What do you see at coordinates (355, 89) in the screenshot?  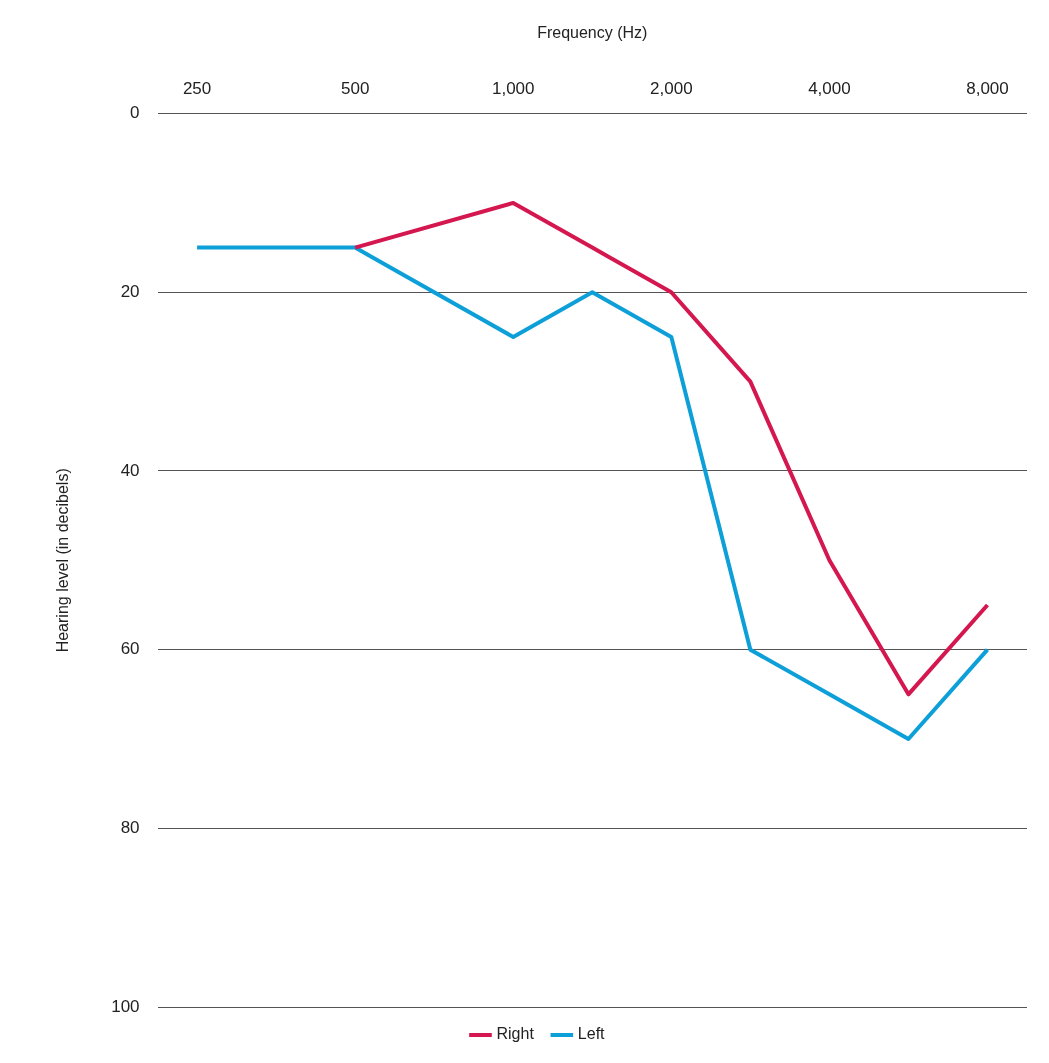 I see `x-tick-label: 500` at bounding box center [355, 89].